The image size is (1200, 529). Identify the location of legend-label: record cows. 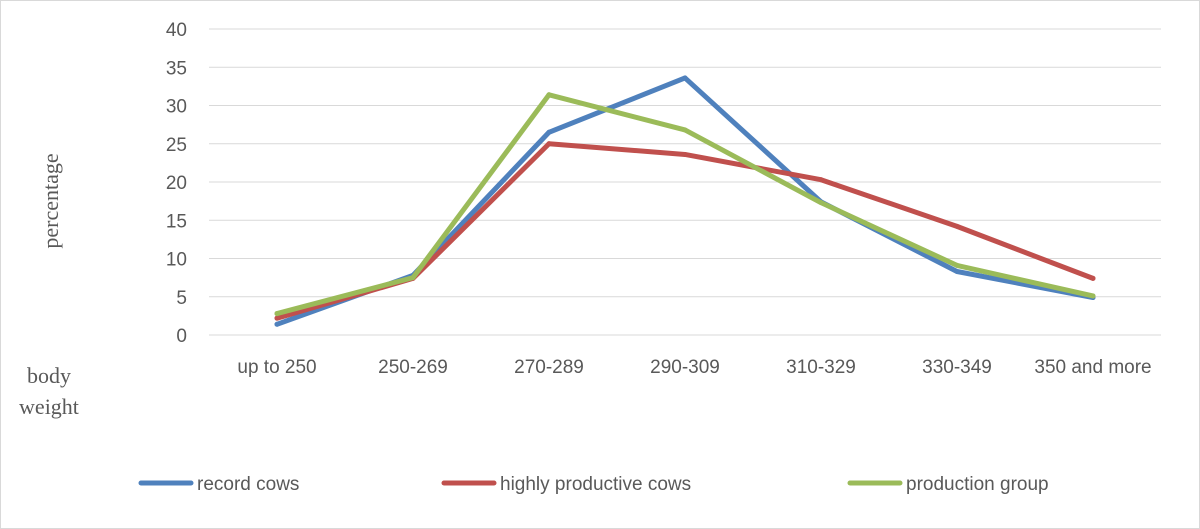
(248, 484).